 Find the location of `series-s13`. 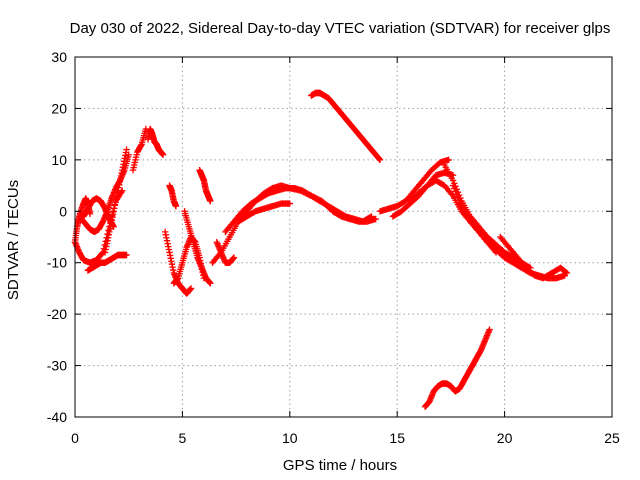

series-s13 is located at coordinates (205, 185).